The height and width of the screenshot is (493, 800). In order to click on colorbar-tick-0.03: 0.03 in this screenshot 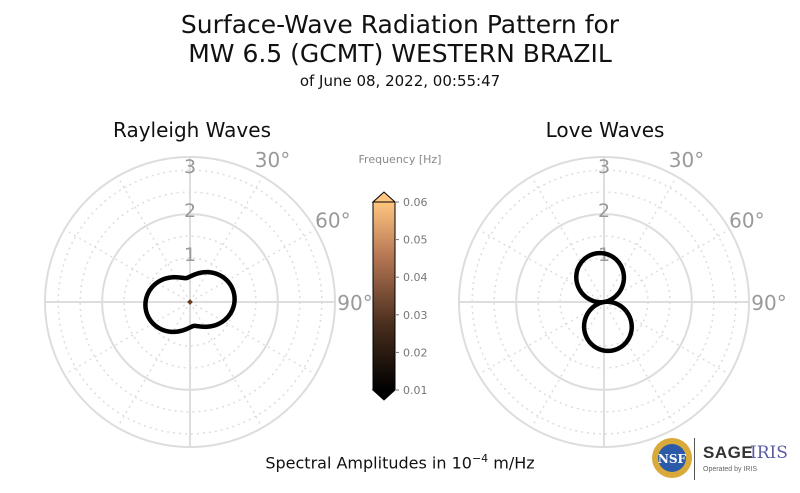, I will do `click(415, 315)`.